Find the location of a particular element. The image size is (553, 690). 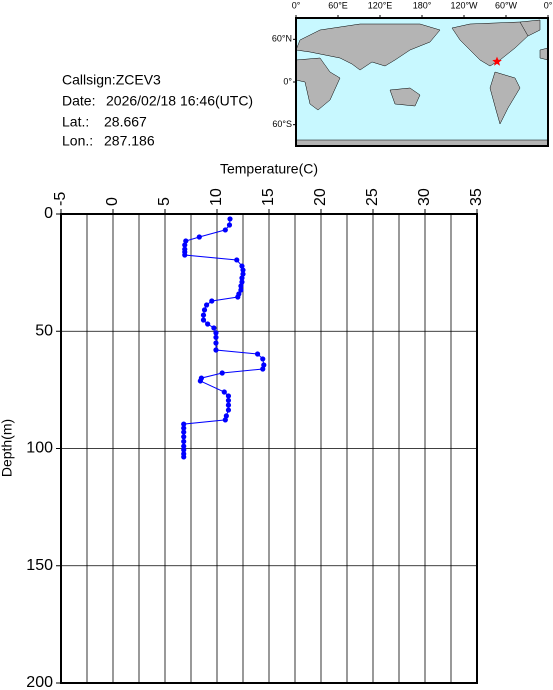

y-tick-label: 200 is located at coordinates (39, 682).